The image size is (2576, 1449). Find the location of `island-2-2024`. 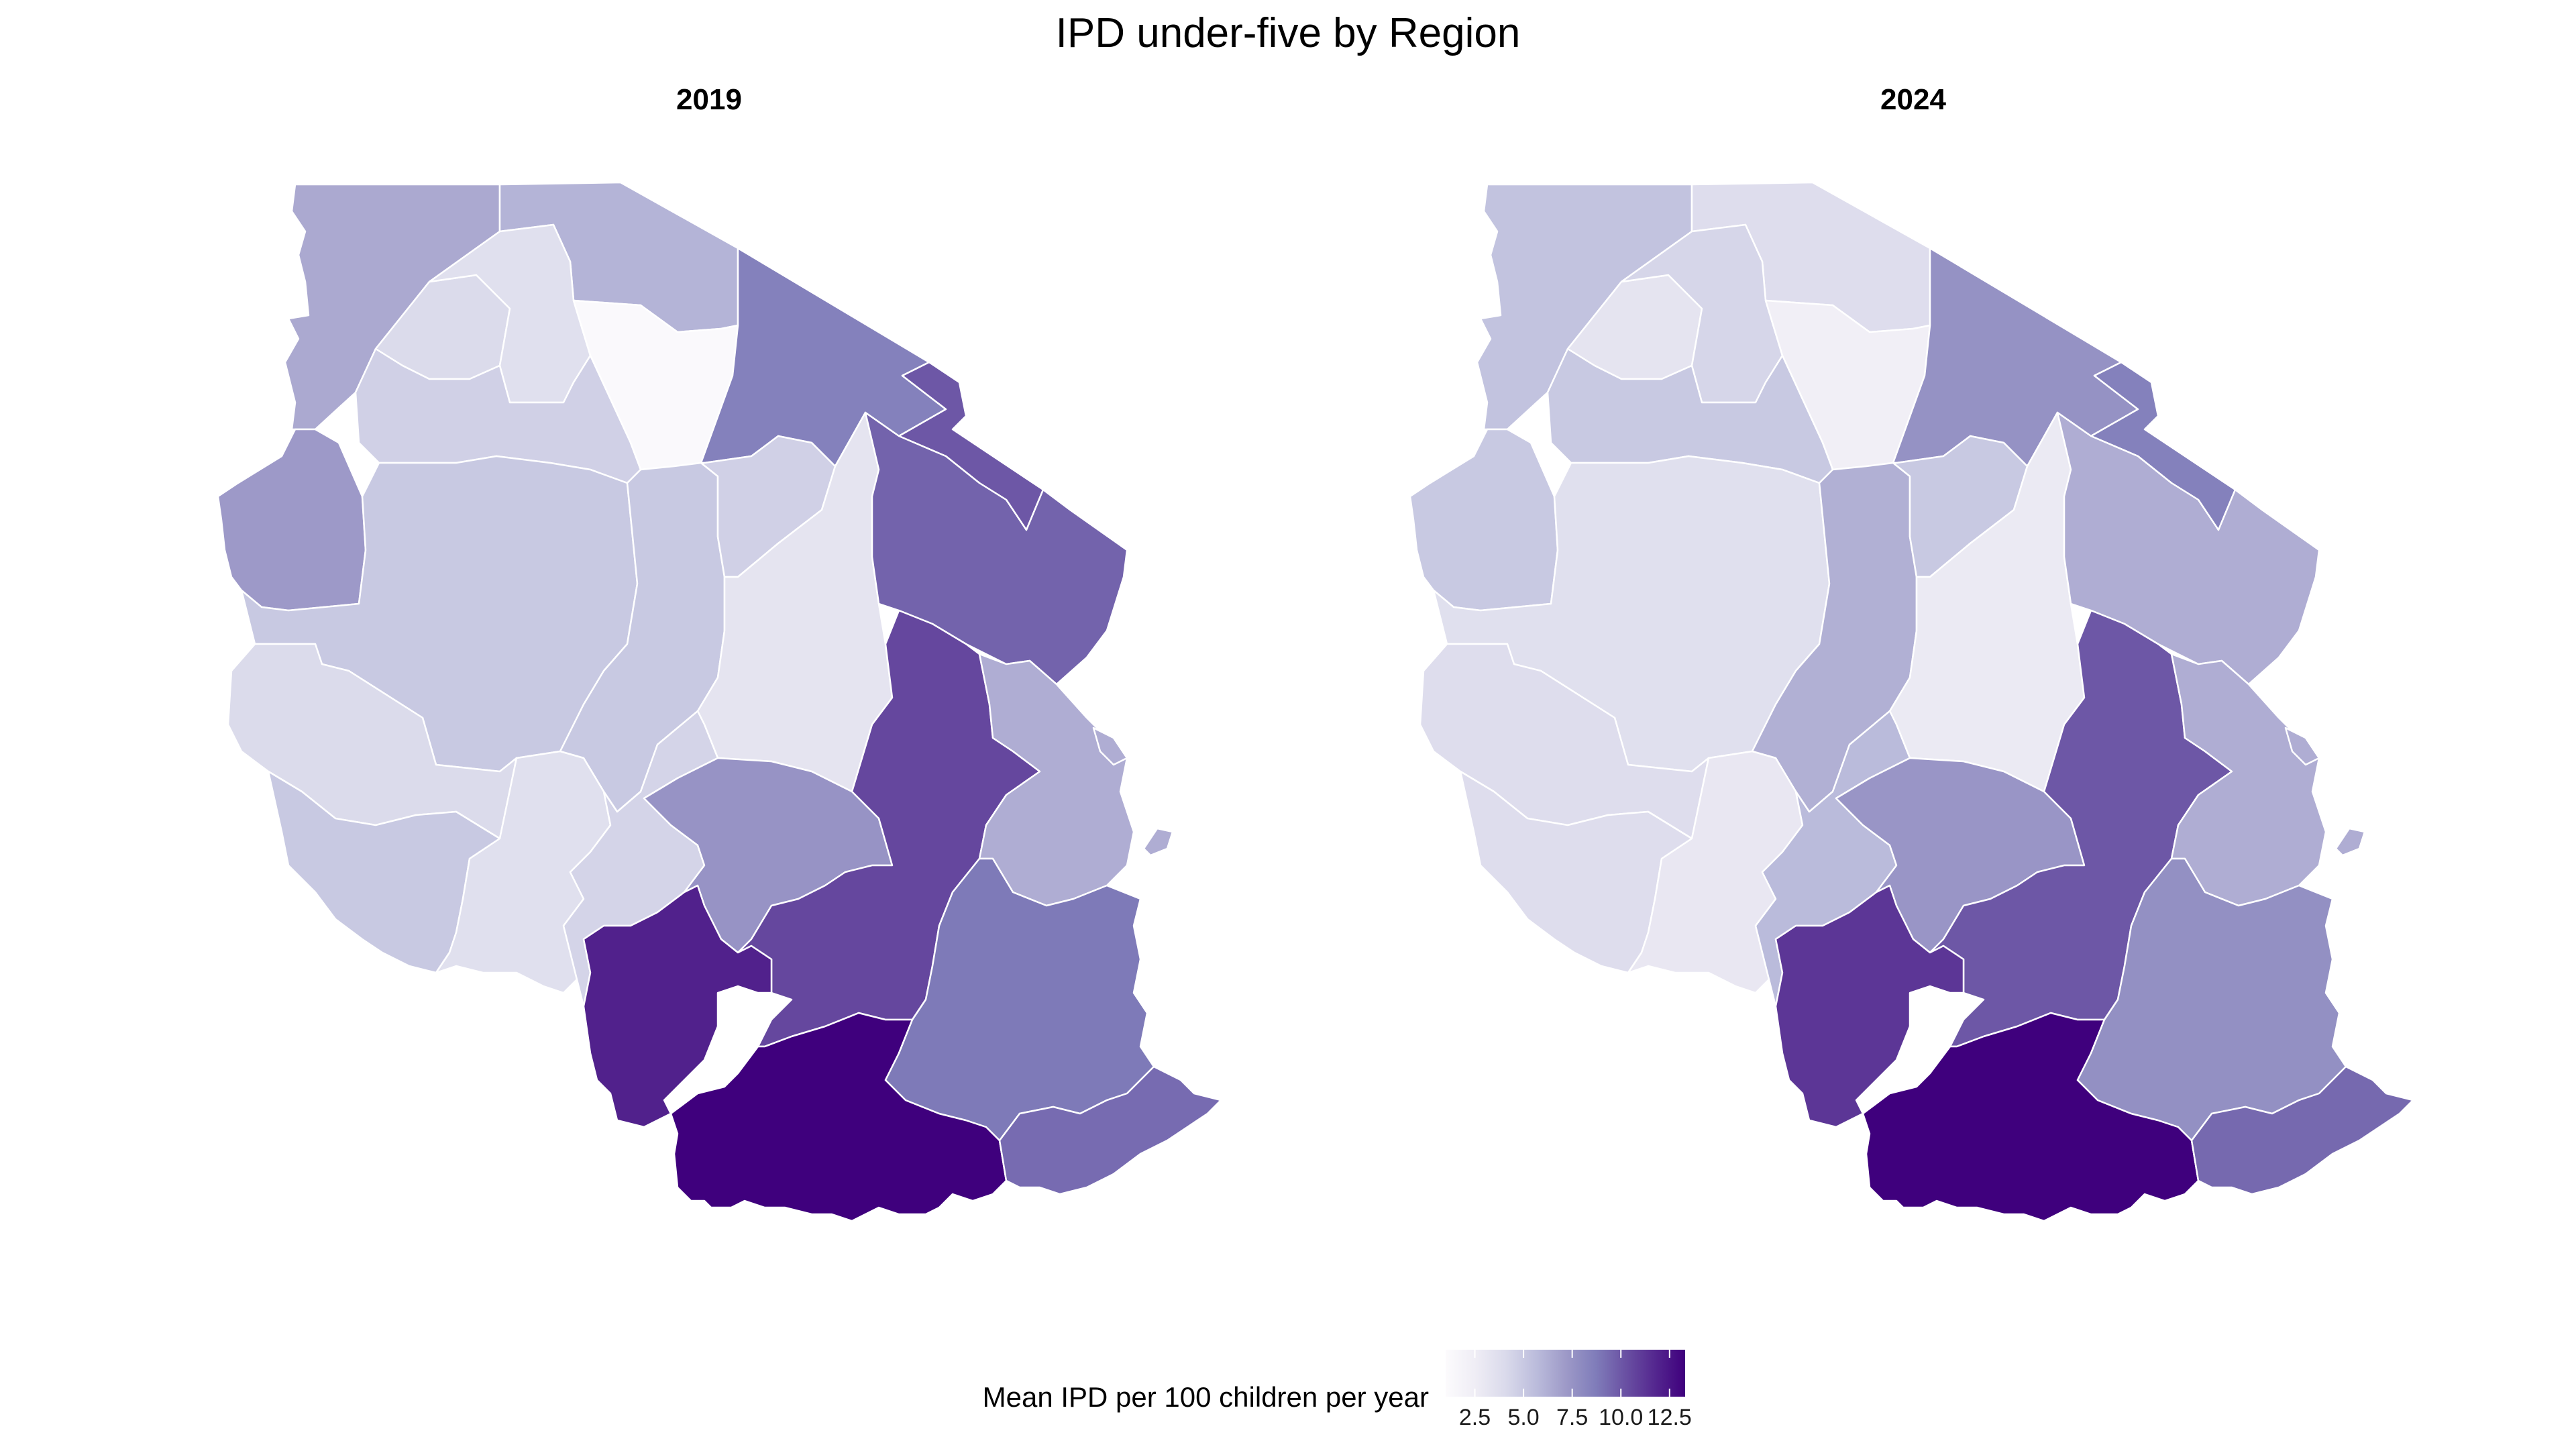

island-2-2024 is located at coordinates (2350, 842).